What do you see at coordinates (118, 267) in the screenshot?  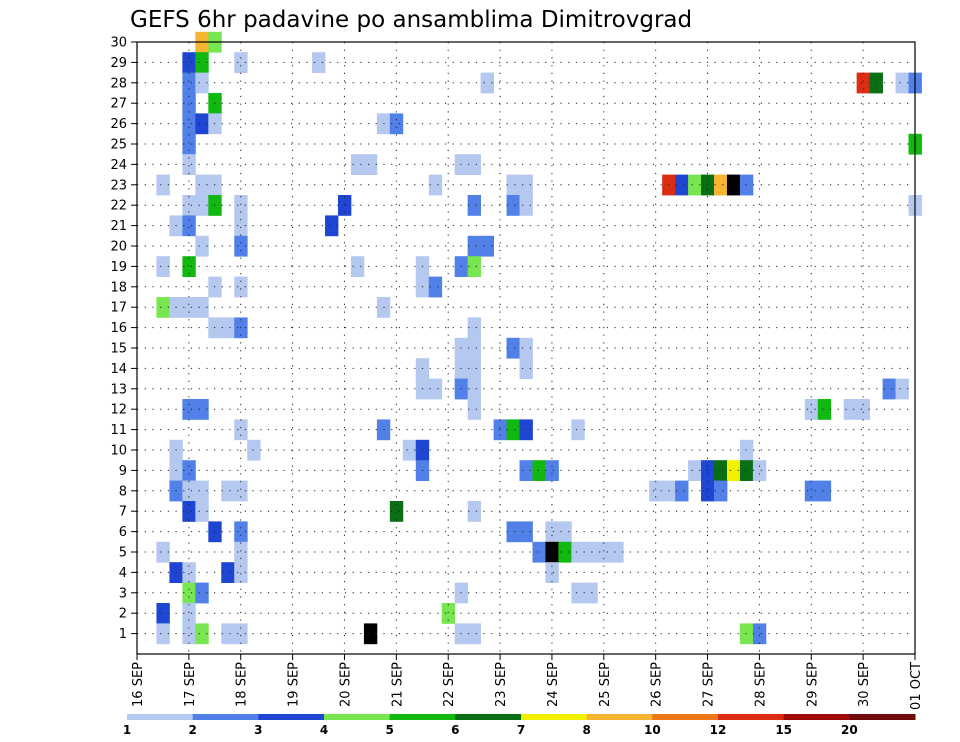 I see `y-tick-label: 19` at bounding box center [118, 267].